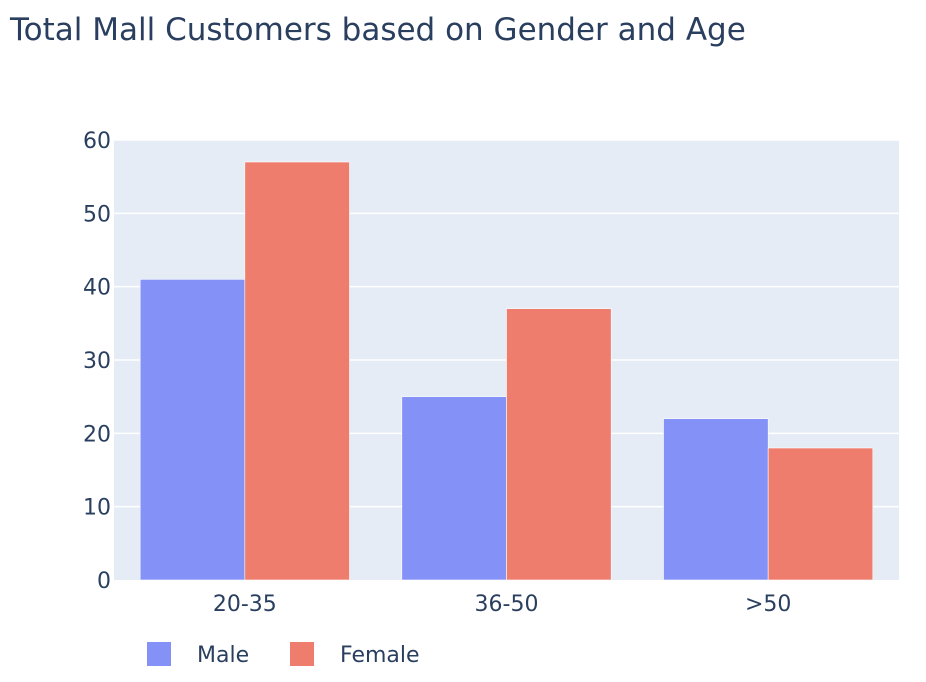 The width and height of the screenshot is (926, 682). I want to click on y-tick-label: 10, so click(97, 508).